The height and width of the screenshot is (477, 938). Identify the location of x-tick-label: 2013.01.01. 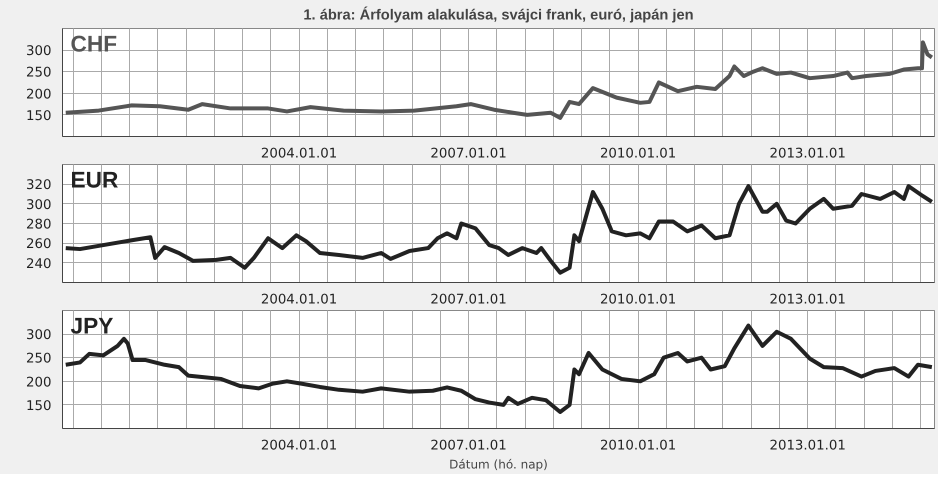
(807, 154).